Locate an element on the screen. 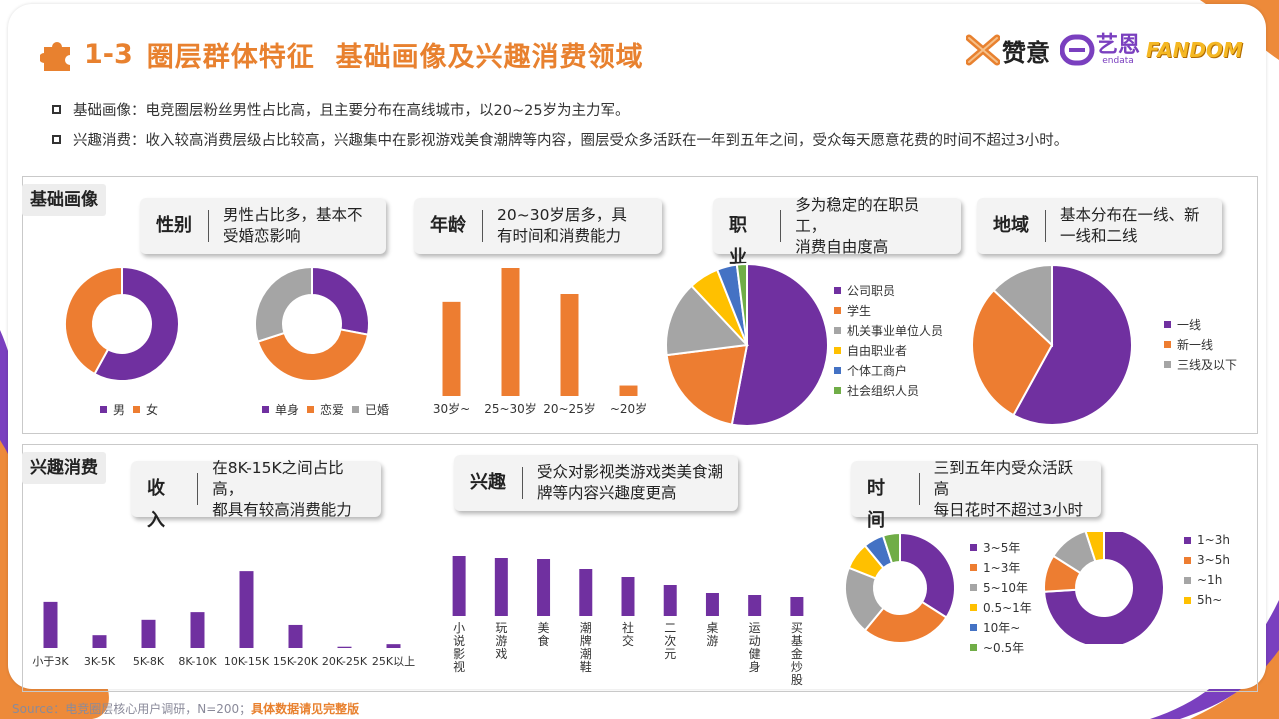 The width and height of the screenshot is (1279, 719). hobby-bar-玩游戏 is located at coordinates (501, 587).